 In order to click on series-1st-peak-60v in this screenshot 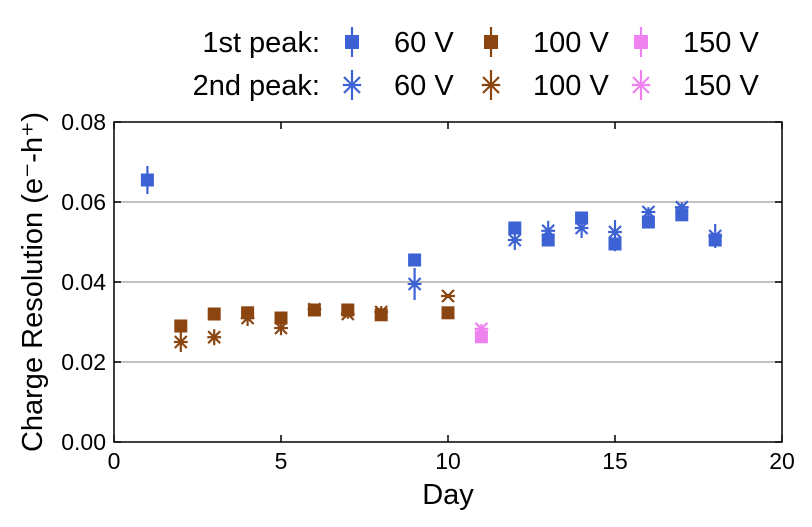, I will do `click(431, 216)`.